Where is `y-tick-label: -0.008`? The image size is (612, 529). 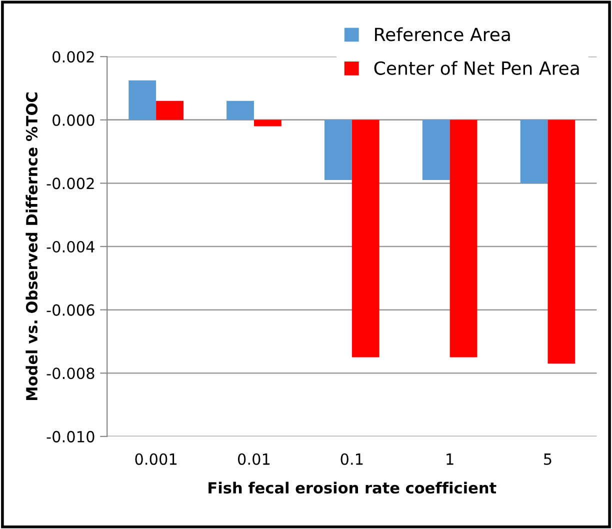 y-tick-label: -0.008 is located at coordinates (70, 374).